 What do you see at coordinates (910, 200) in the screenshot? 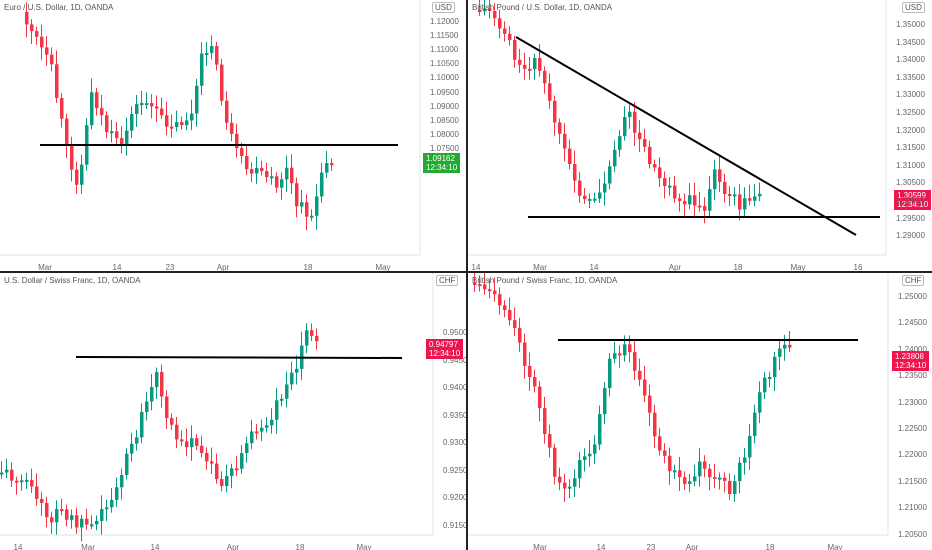
I see `price-axis-label: 1.30000` at bounding box center [910, 200].